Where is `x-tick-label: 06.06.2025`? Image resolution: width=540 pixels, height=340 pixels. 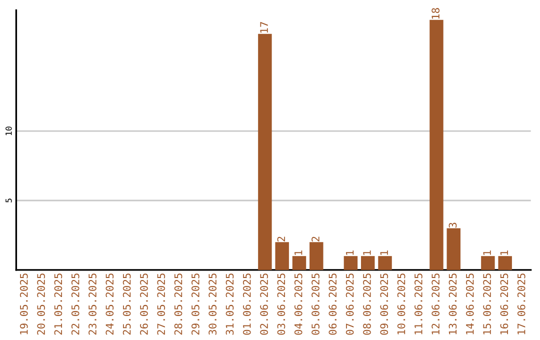 x-tick-label: 06.06.2025 is located at coordinates (332, 304).